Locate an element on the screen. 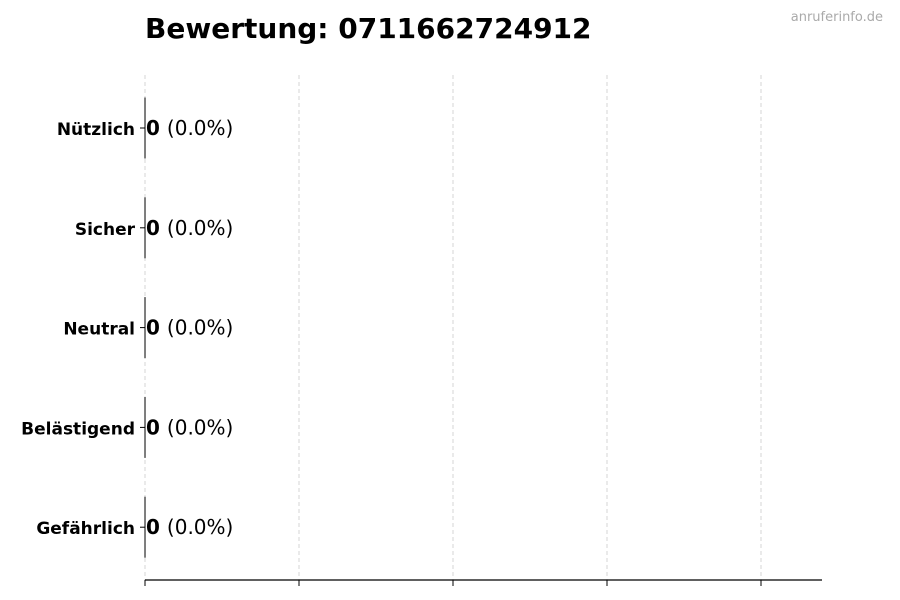 This screenshot has width=900, height=600. category-label: Nützlich is located at coordinates (96, 130).